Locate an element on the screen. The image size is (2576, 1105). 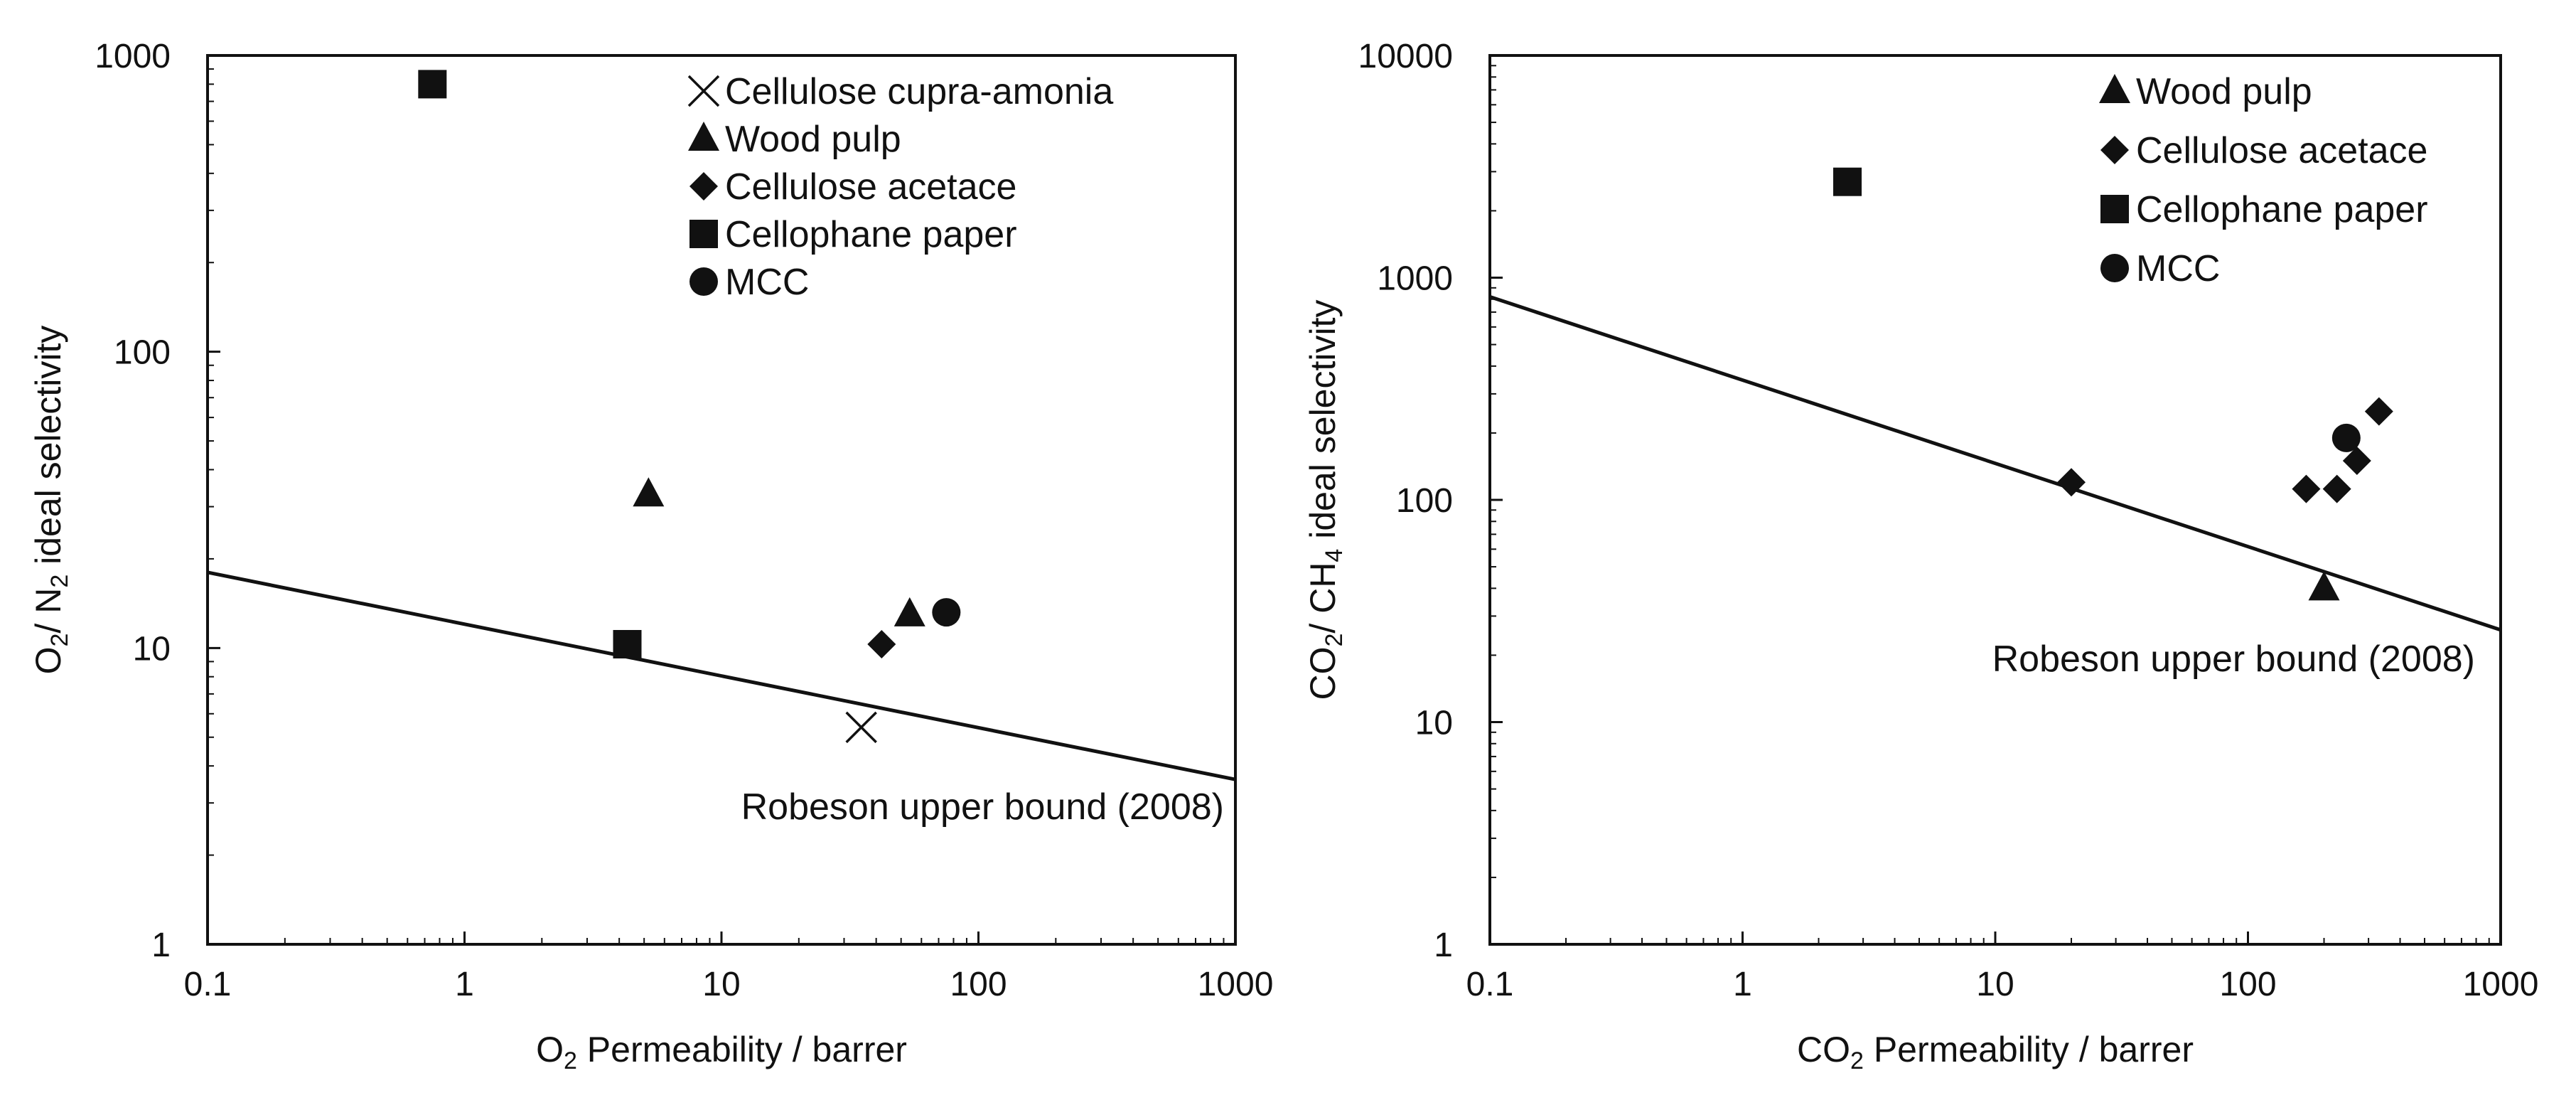
x-axis-label: CO2 Permeability / barrer is located at coordinates (1995, 1052).